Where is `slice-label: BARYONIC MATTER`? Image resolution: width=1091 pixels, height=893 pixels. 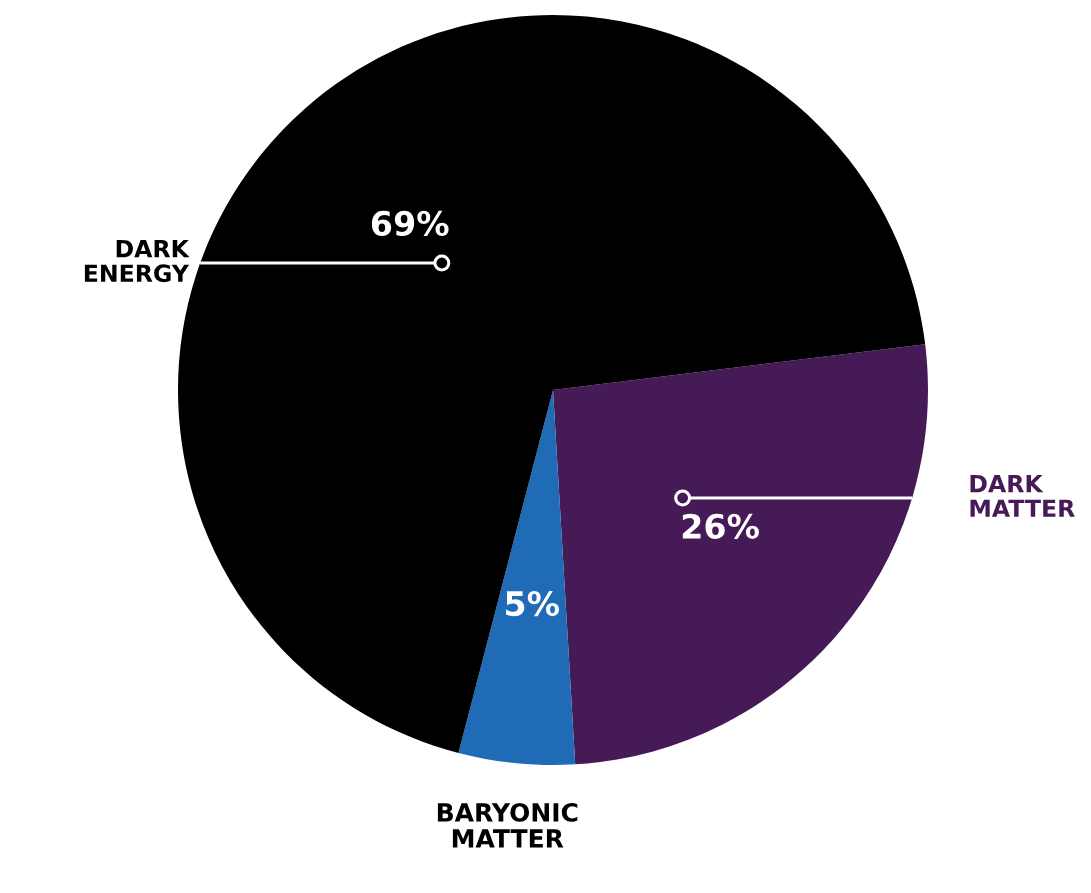 slice-label: BARYONIC MATTER is located at coordinates (507, 825).